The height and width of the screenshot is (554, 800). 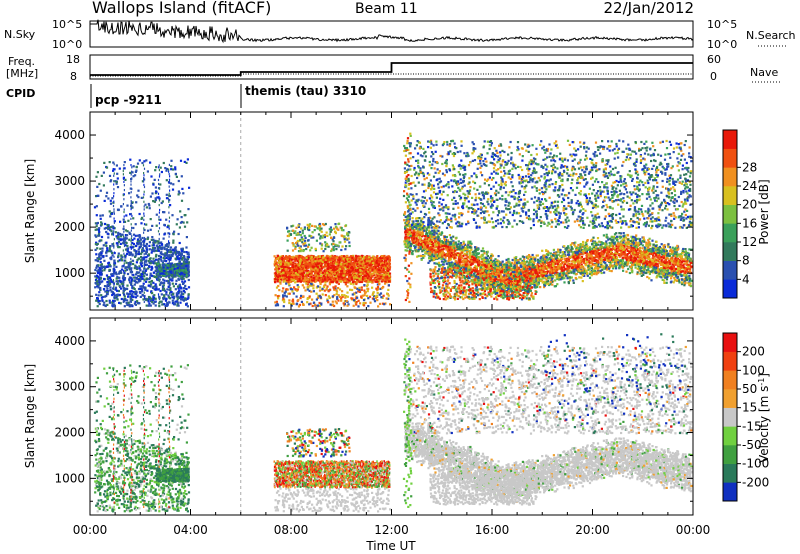 What do you see at coordinates (305, 91) in the screenshot?
I see `cpid-segment-2: themis (tau) 3310` at bounding box center [305, 91].